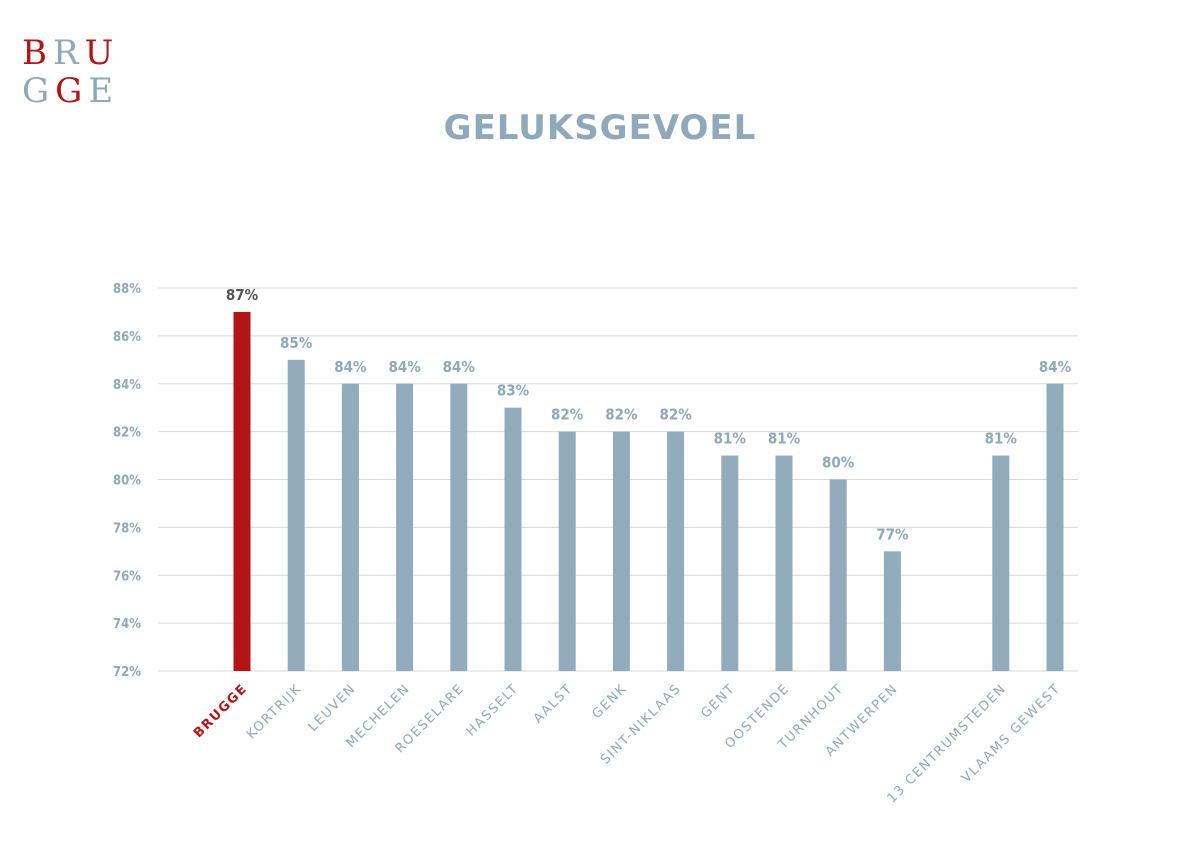  What do you see at coordinates (1011, 733) in the screenshot?
I see `x-tick-label: VLAAMS GEWEST` at bounding box center [1011, 733].